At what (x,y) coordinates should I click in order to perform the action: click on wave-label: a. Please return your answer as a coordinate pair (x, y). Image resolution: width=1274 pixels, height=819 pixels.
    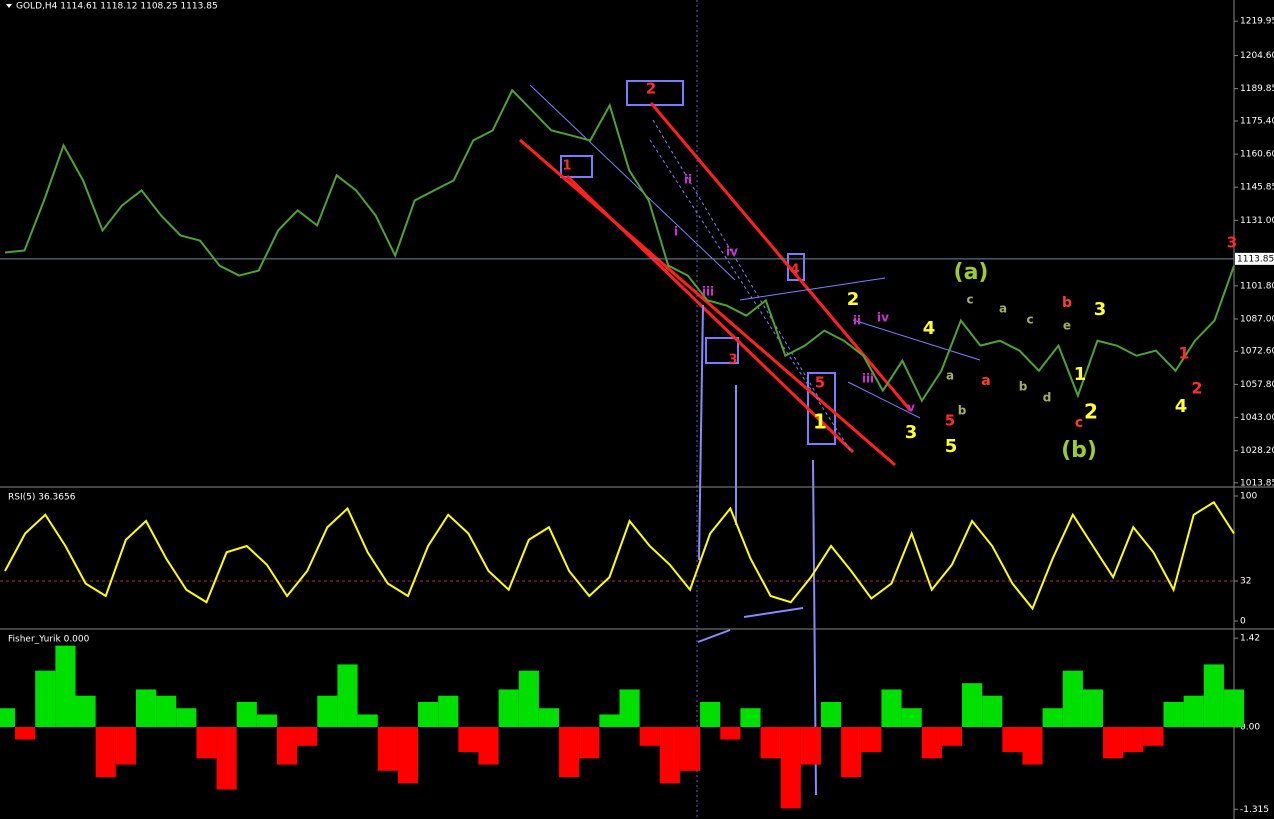
    Looking at the image, I should click on (950, 376).